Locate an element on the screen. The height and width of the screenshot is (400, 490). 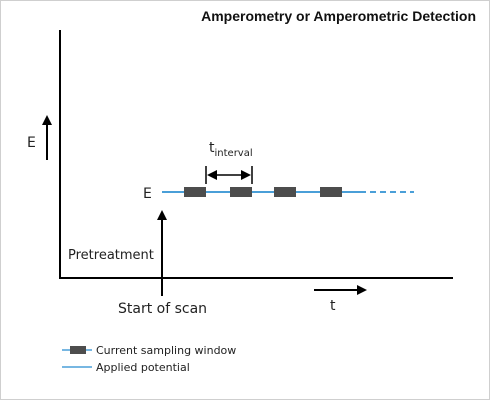
legend-sampling-window-swatch is located at coordinates (78, 350).